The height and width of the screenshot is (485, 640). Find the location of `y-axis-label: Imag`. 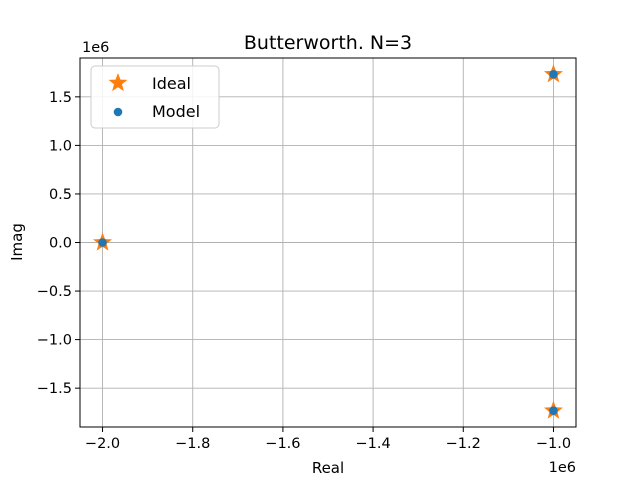

y-axis-label: Imag is located at coordinates (17, 242).